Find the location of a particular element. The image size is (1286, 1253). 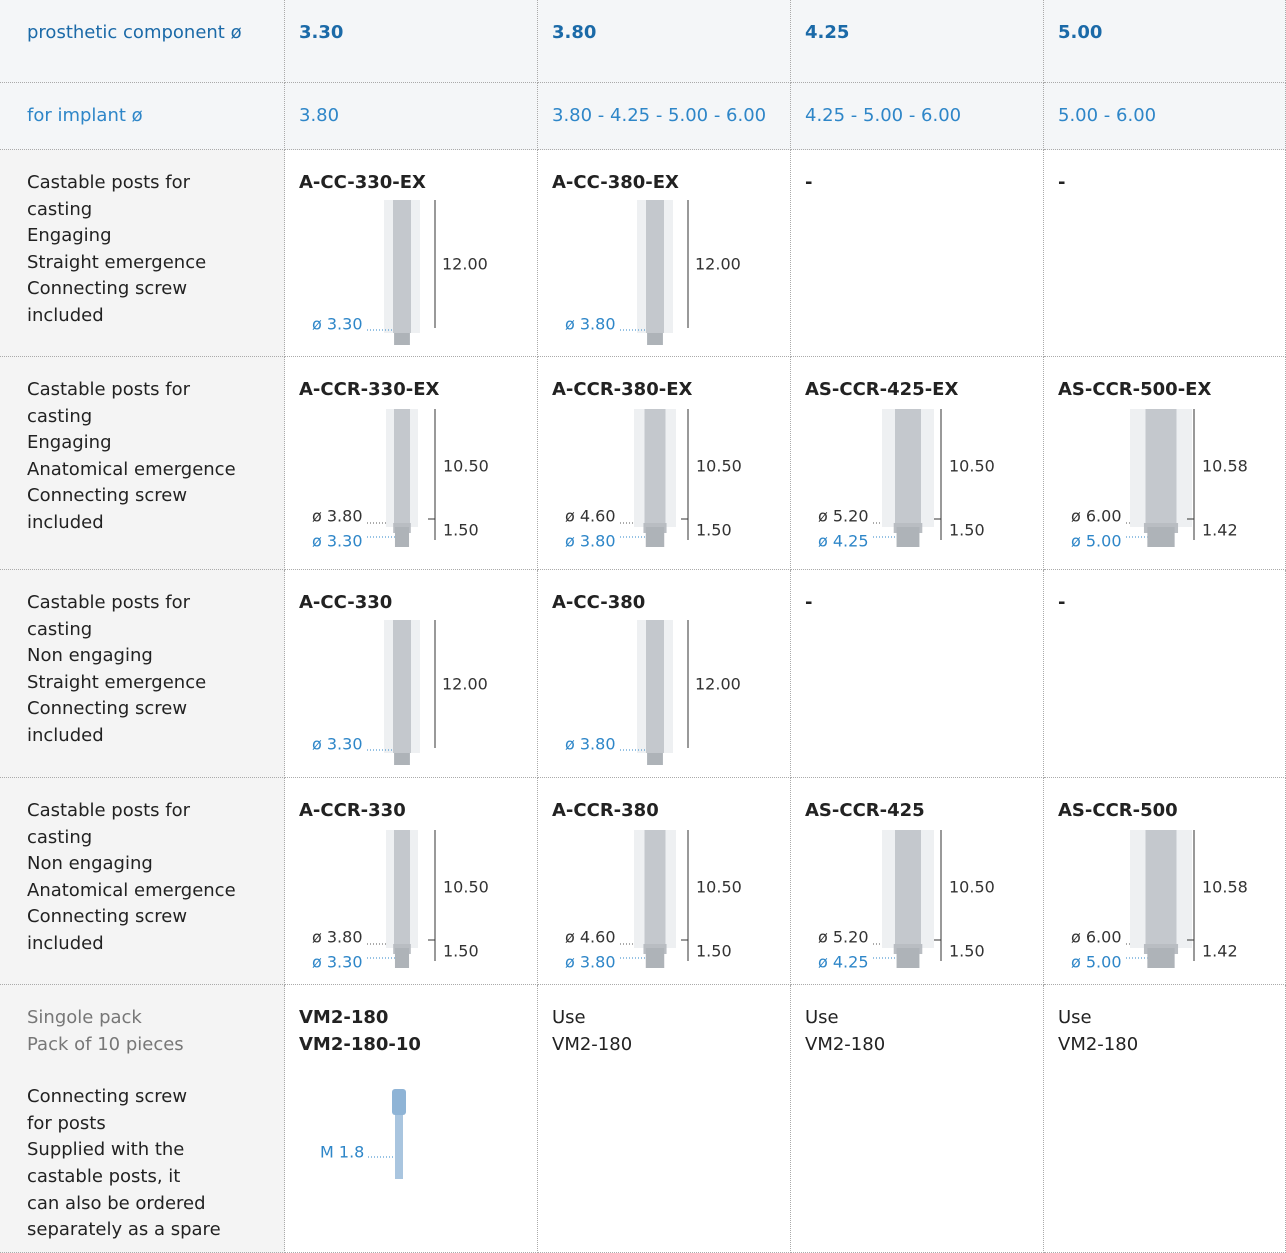

cell-text: Use is located at coordinates (822, 1017).